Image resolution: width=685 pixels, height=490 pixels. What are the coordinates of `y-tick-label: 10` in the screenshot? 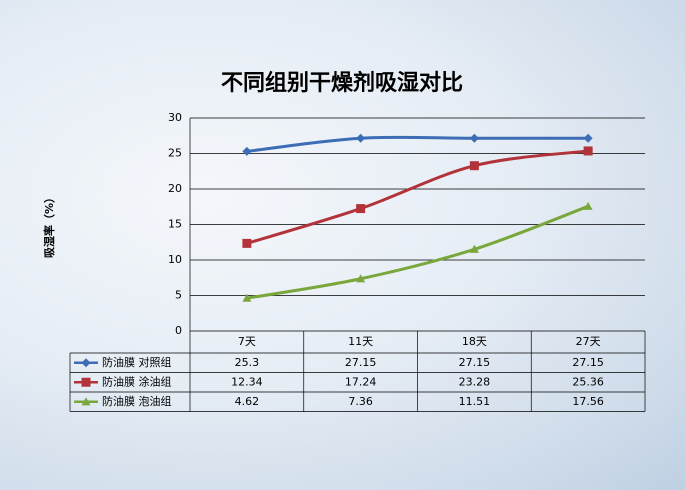 It's located at (175, 259).